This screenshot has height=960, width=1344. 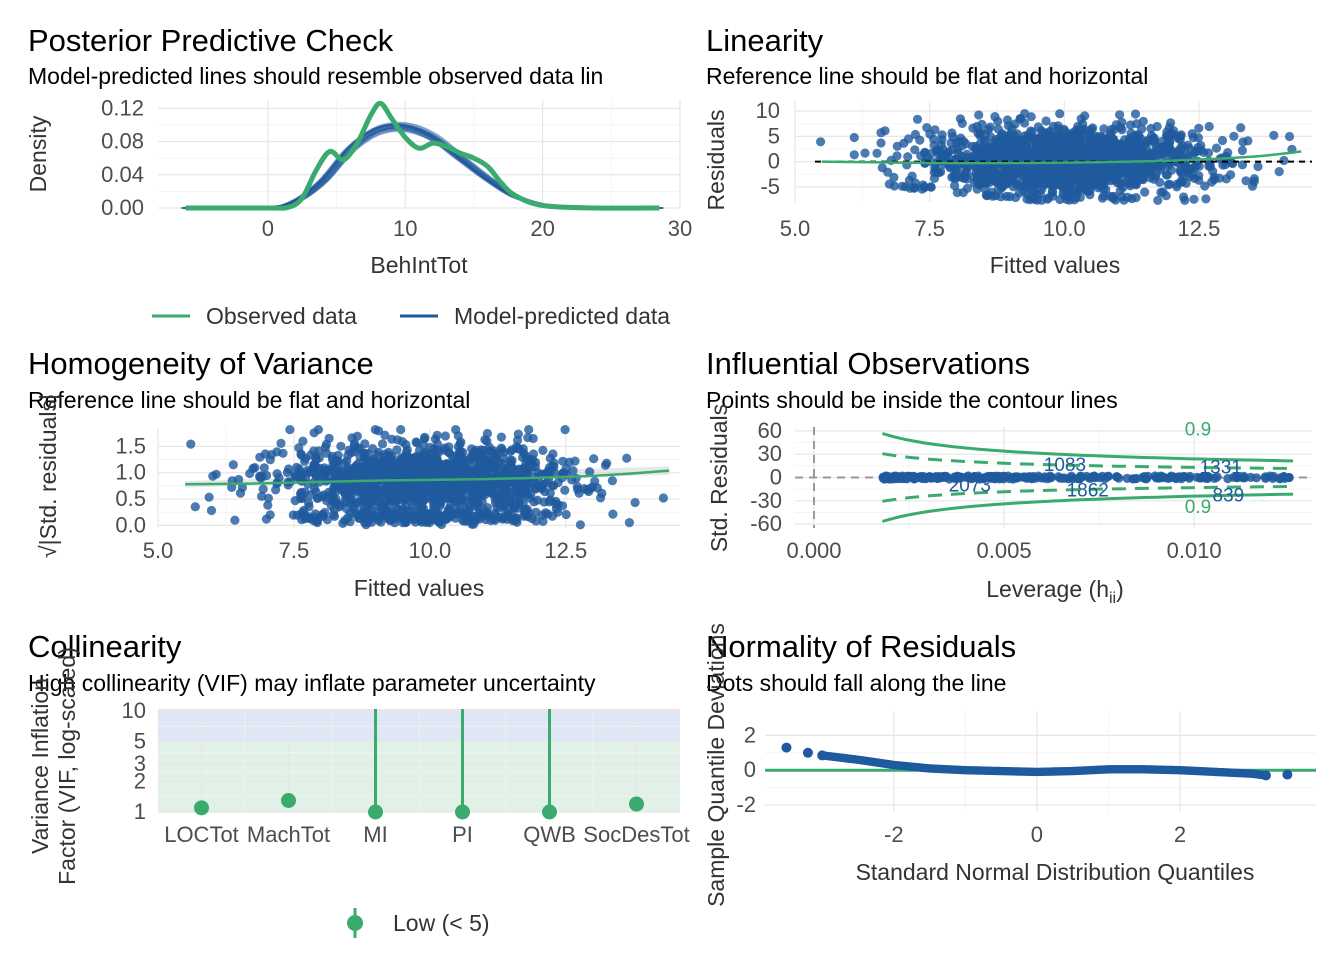 What do you see at coordinates (750, 769) in the screenshot?
I see `nor-ytick-label: 0` at bounding box center [750, 769].